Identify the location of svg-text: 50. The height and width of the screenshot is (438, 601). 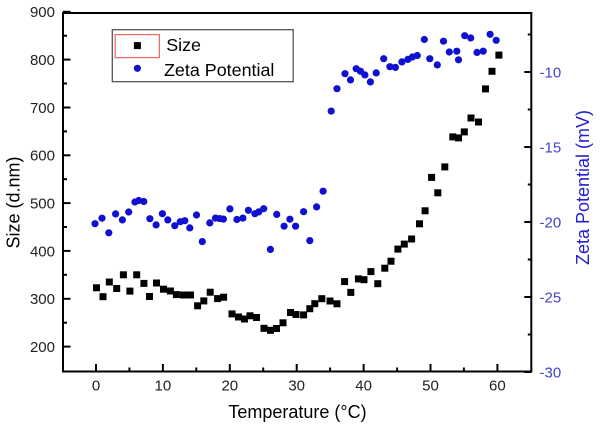
(430, 386).